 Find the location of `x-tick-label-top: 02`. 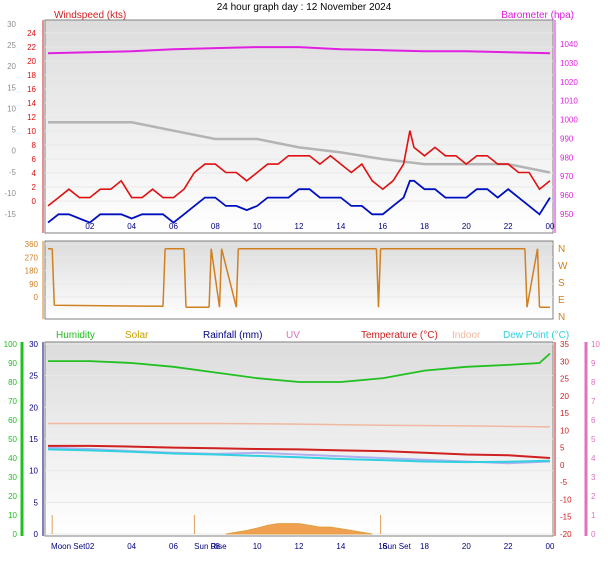

x-tick-label-top: 02 is located at coordinates (89, 226).